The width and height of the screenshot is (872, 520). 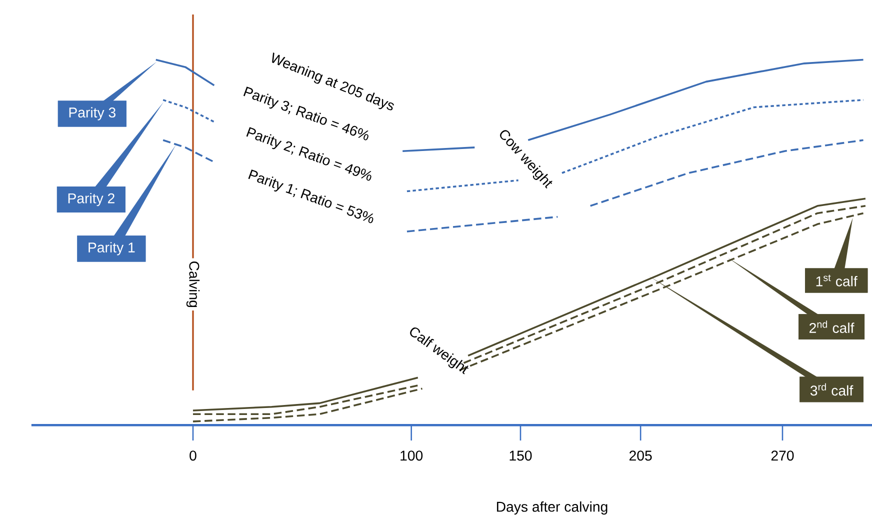 What do you see at coordinates (193, 285) in the screenshot?
I see `ref-line-label: Calving` at bounding box center [193, 285].